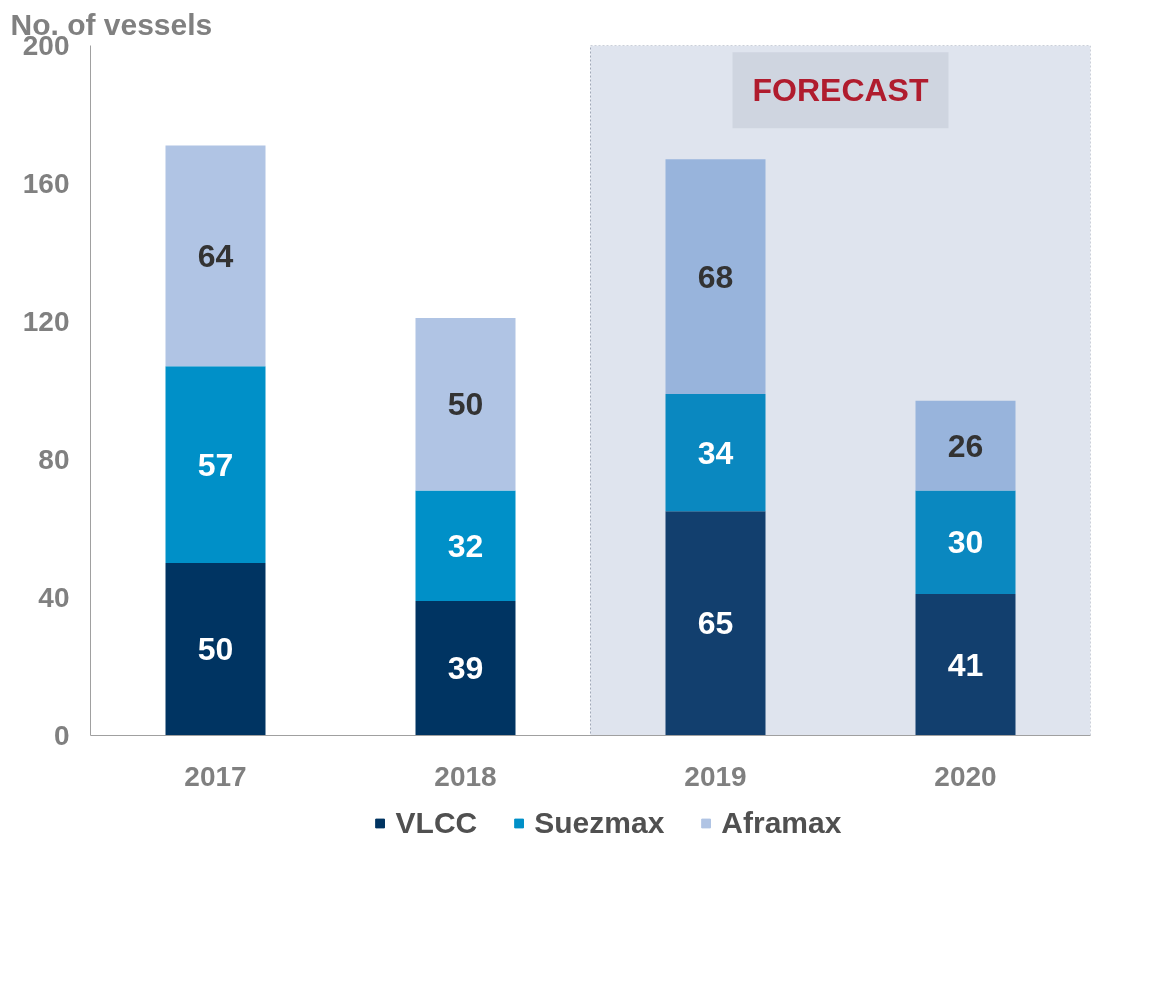 The height and width of the screenshot is (984, 1153). I want to click on band-label: FORECAST, so click(840, 90).